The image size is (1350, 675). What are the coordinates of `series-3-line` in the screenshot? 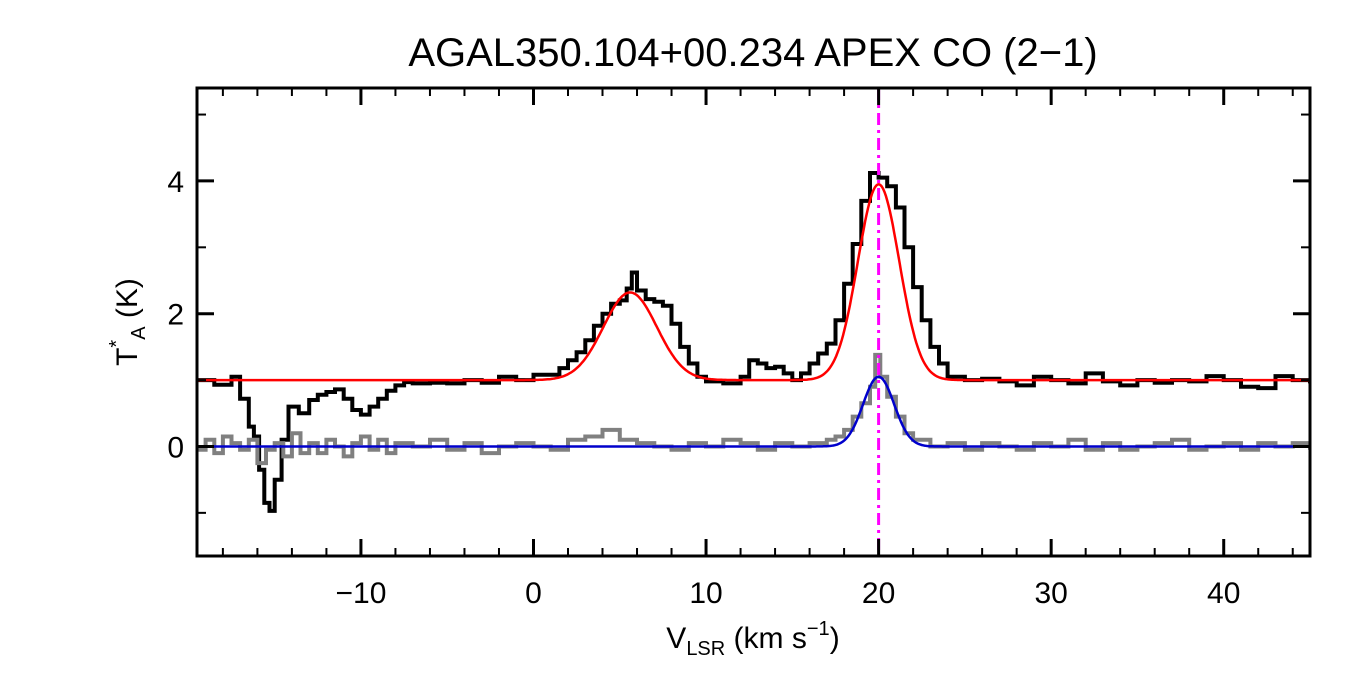 It's located at (753, 411).